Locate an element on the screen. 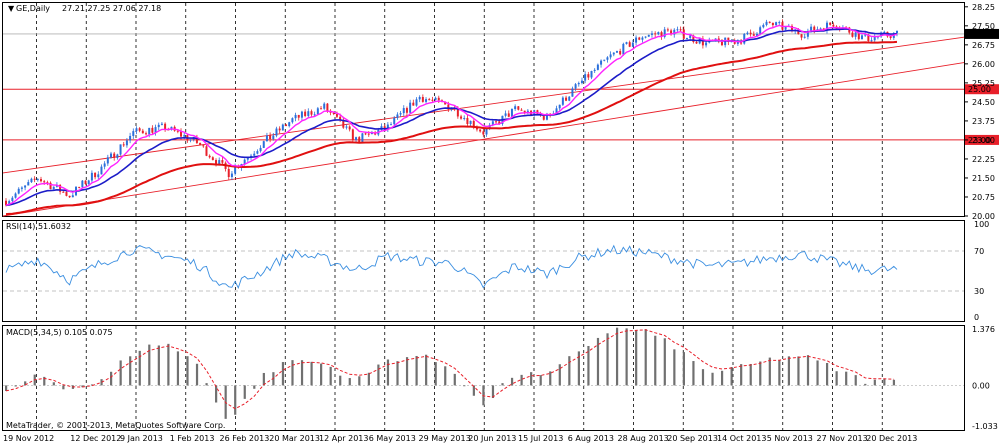  y-tick-label: 20.75 is located at coordinates (983, 197).